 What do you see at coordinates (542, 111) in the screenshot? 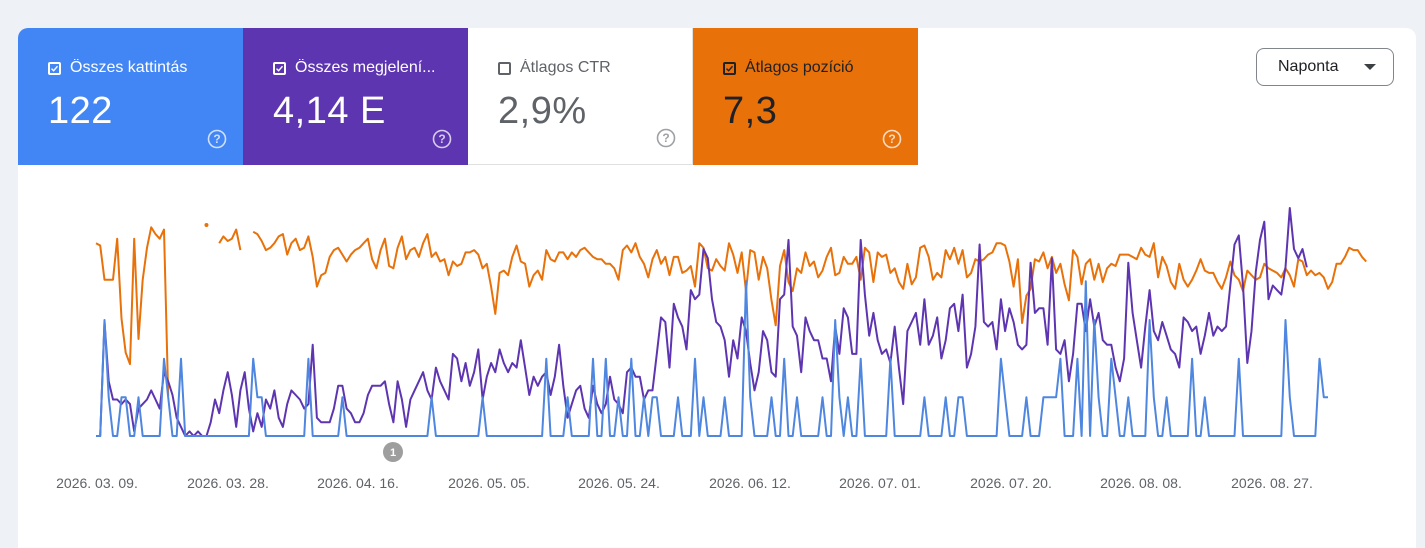
I see `metric-value: 2,9%` at bounding box center [542, 111].